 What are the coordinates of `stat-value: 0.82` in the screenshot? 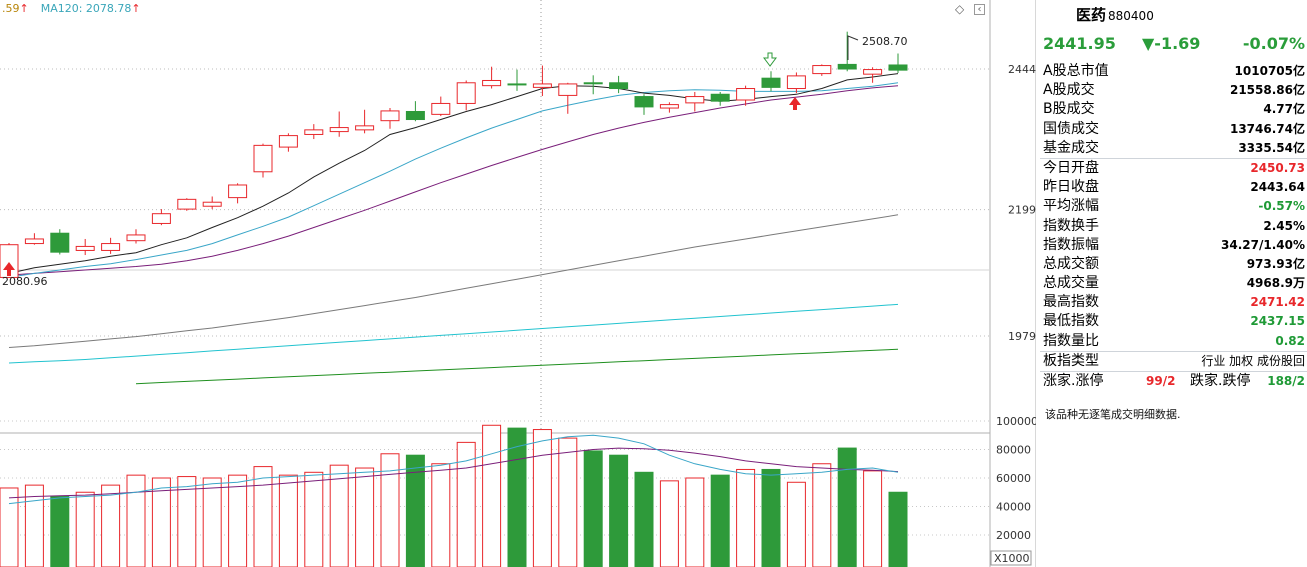 It's located at (1290, 340).